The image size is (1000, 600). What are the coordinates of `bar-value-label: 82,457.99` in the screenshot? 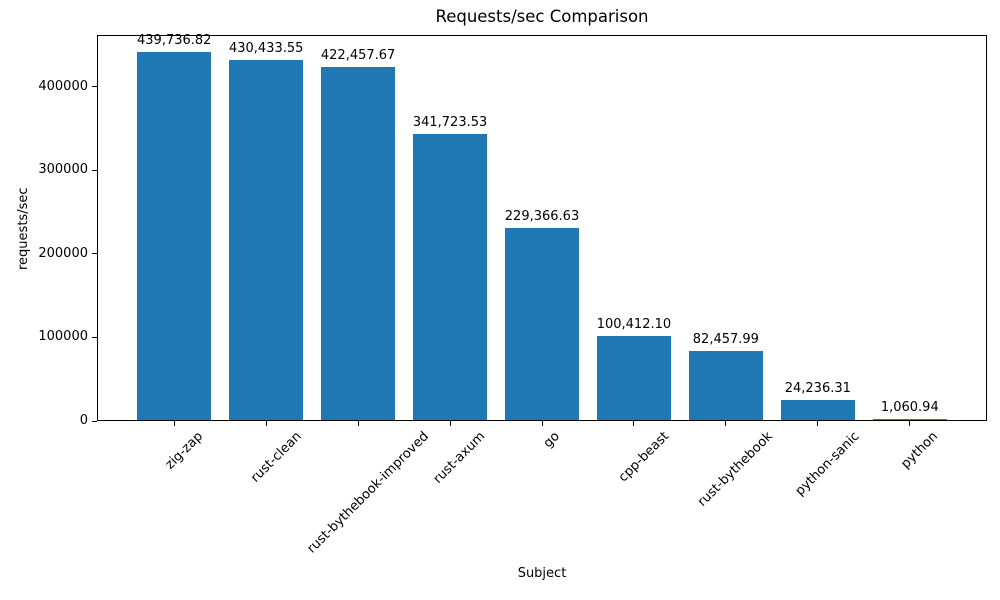 It's located at (725, 339).